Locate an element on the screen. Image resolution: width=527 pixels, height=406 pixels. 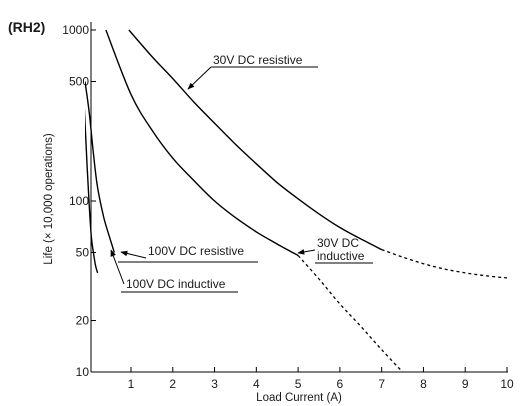
100v-dc-inductive-label-arrow is located at coordinates (117, 267).